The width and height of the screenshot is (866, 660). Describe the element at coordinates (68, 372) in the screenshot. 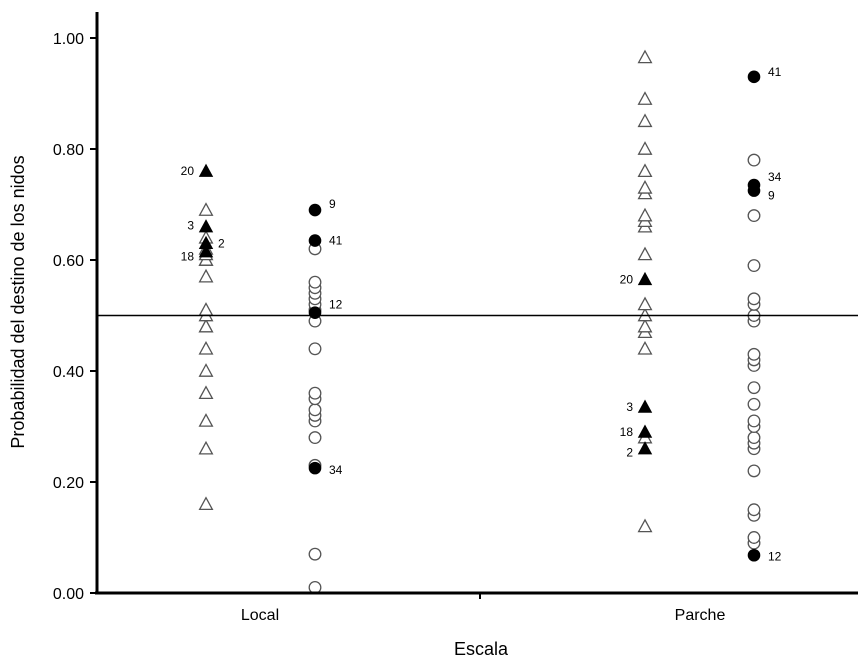

I see `y-tick-label: 0.40` at that location.